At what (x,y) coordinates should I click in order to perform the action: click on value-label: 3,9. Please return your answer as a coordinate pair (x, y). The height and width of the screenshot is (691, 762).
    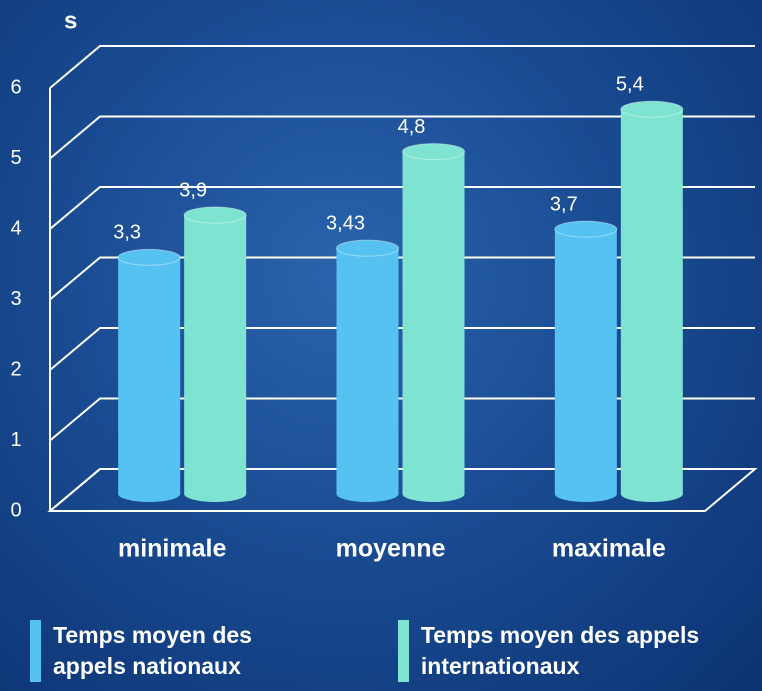
    Looking at the image, I should click on (193, 190).